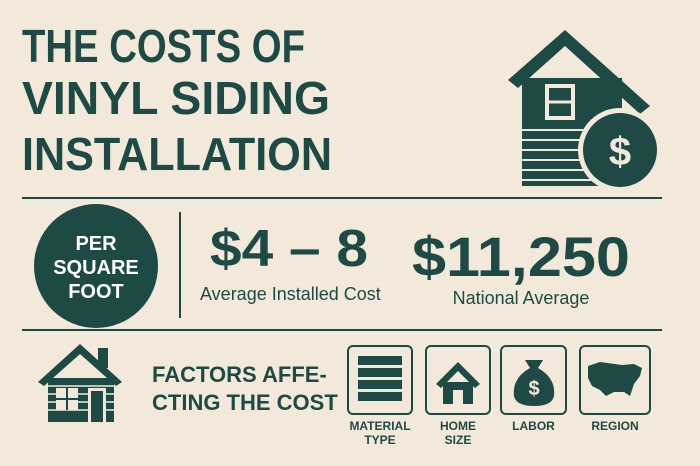 This screenshot has width=700, height=466. I want to click on title-line: VINYL SIDING, so click(176, 98).